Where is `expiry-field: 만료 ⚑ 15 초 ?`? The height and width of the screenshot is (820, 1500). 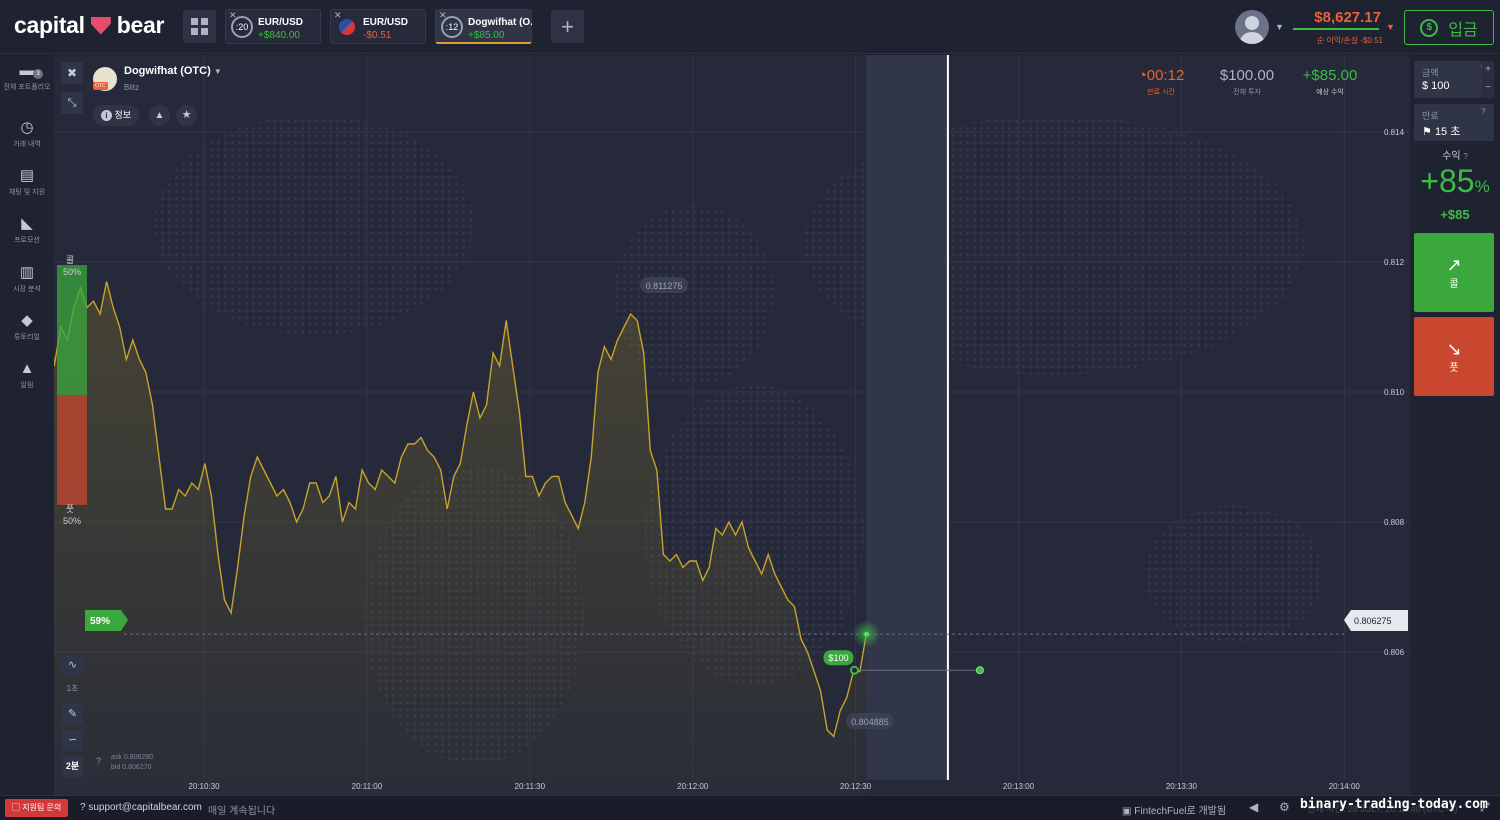 expiry-field: 만료 ⚑ 15 초 ? is located at coordinates (1454, 122).